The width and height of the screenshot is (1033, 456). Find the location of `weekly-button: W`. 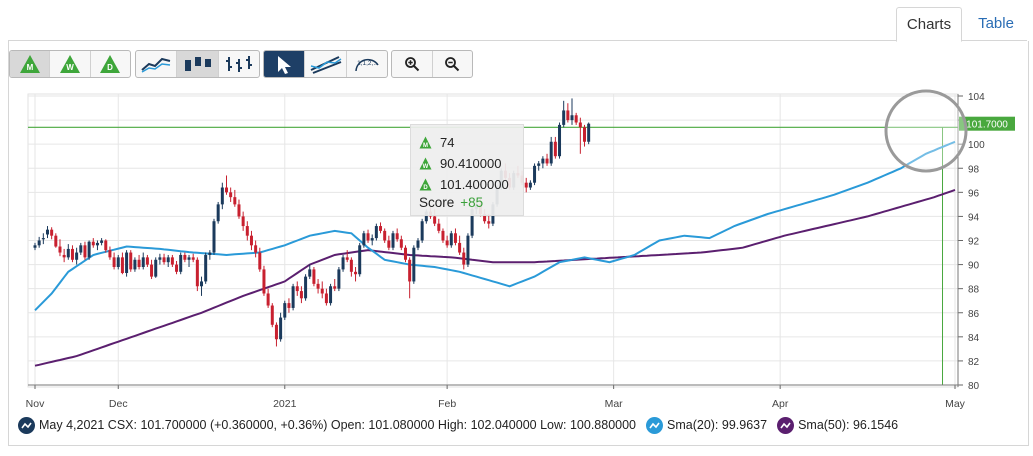

weekly-button: W is located at coordinates (70, 64).